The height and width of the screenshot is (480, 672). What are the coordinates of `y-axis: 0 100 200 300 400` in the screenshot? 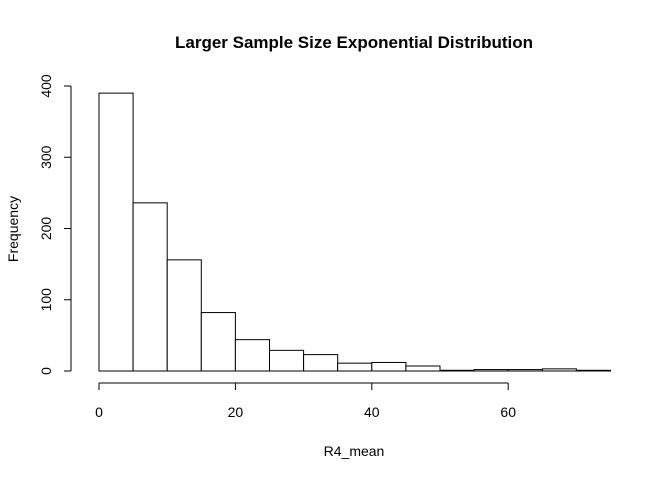 It's located at (55, 224).